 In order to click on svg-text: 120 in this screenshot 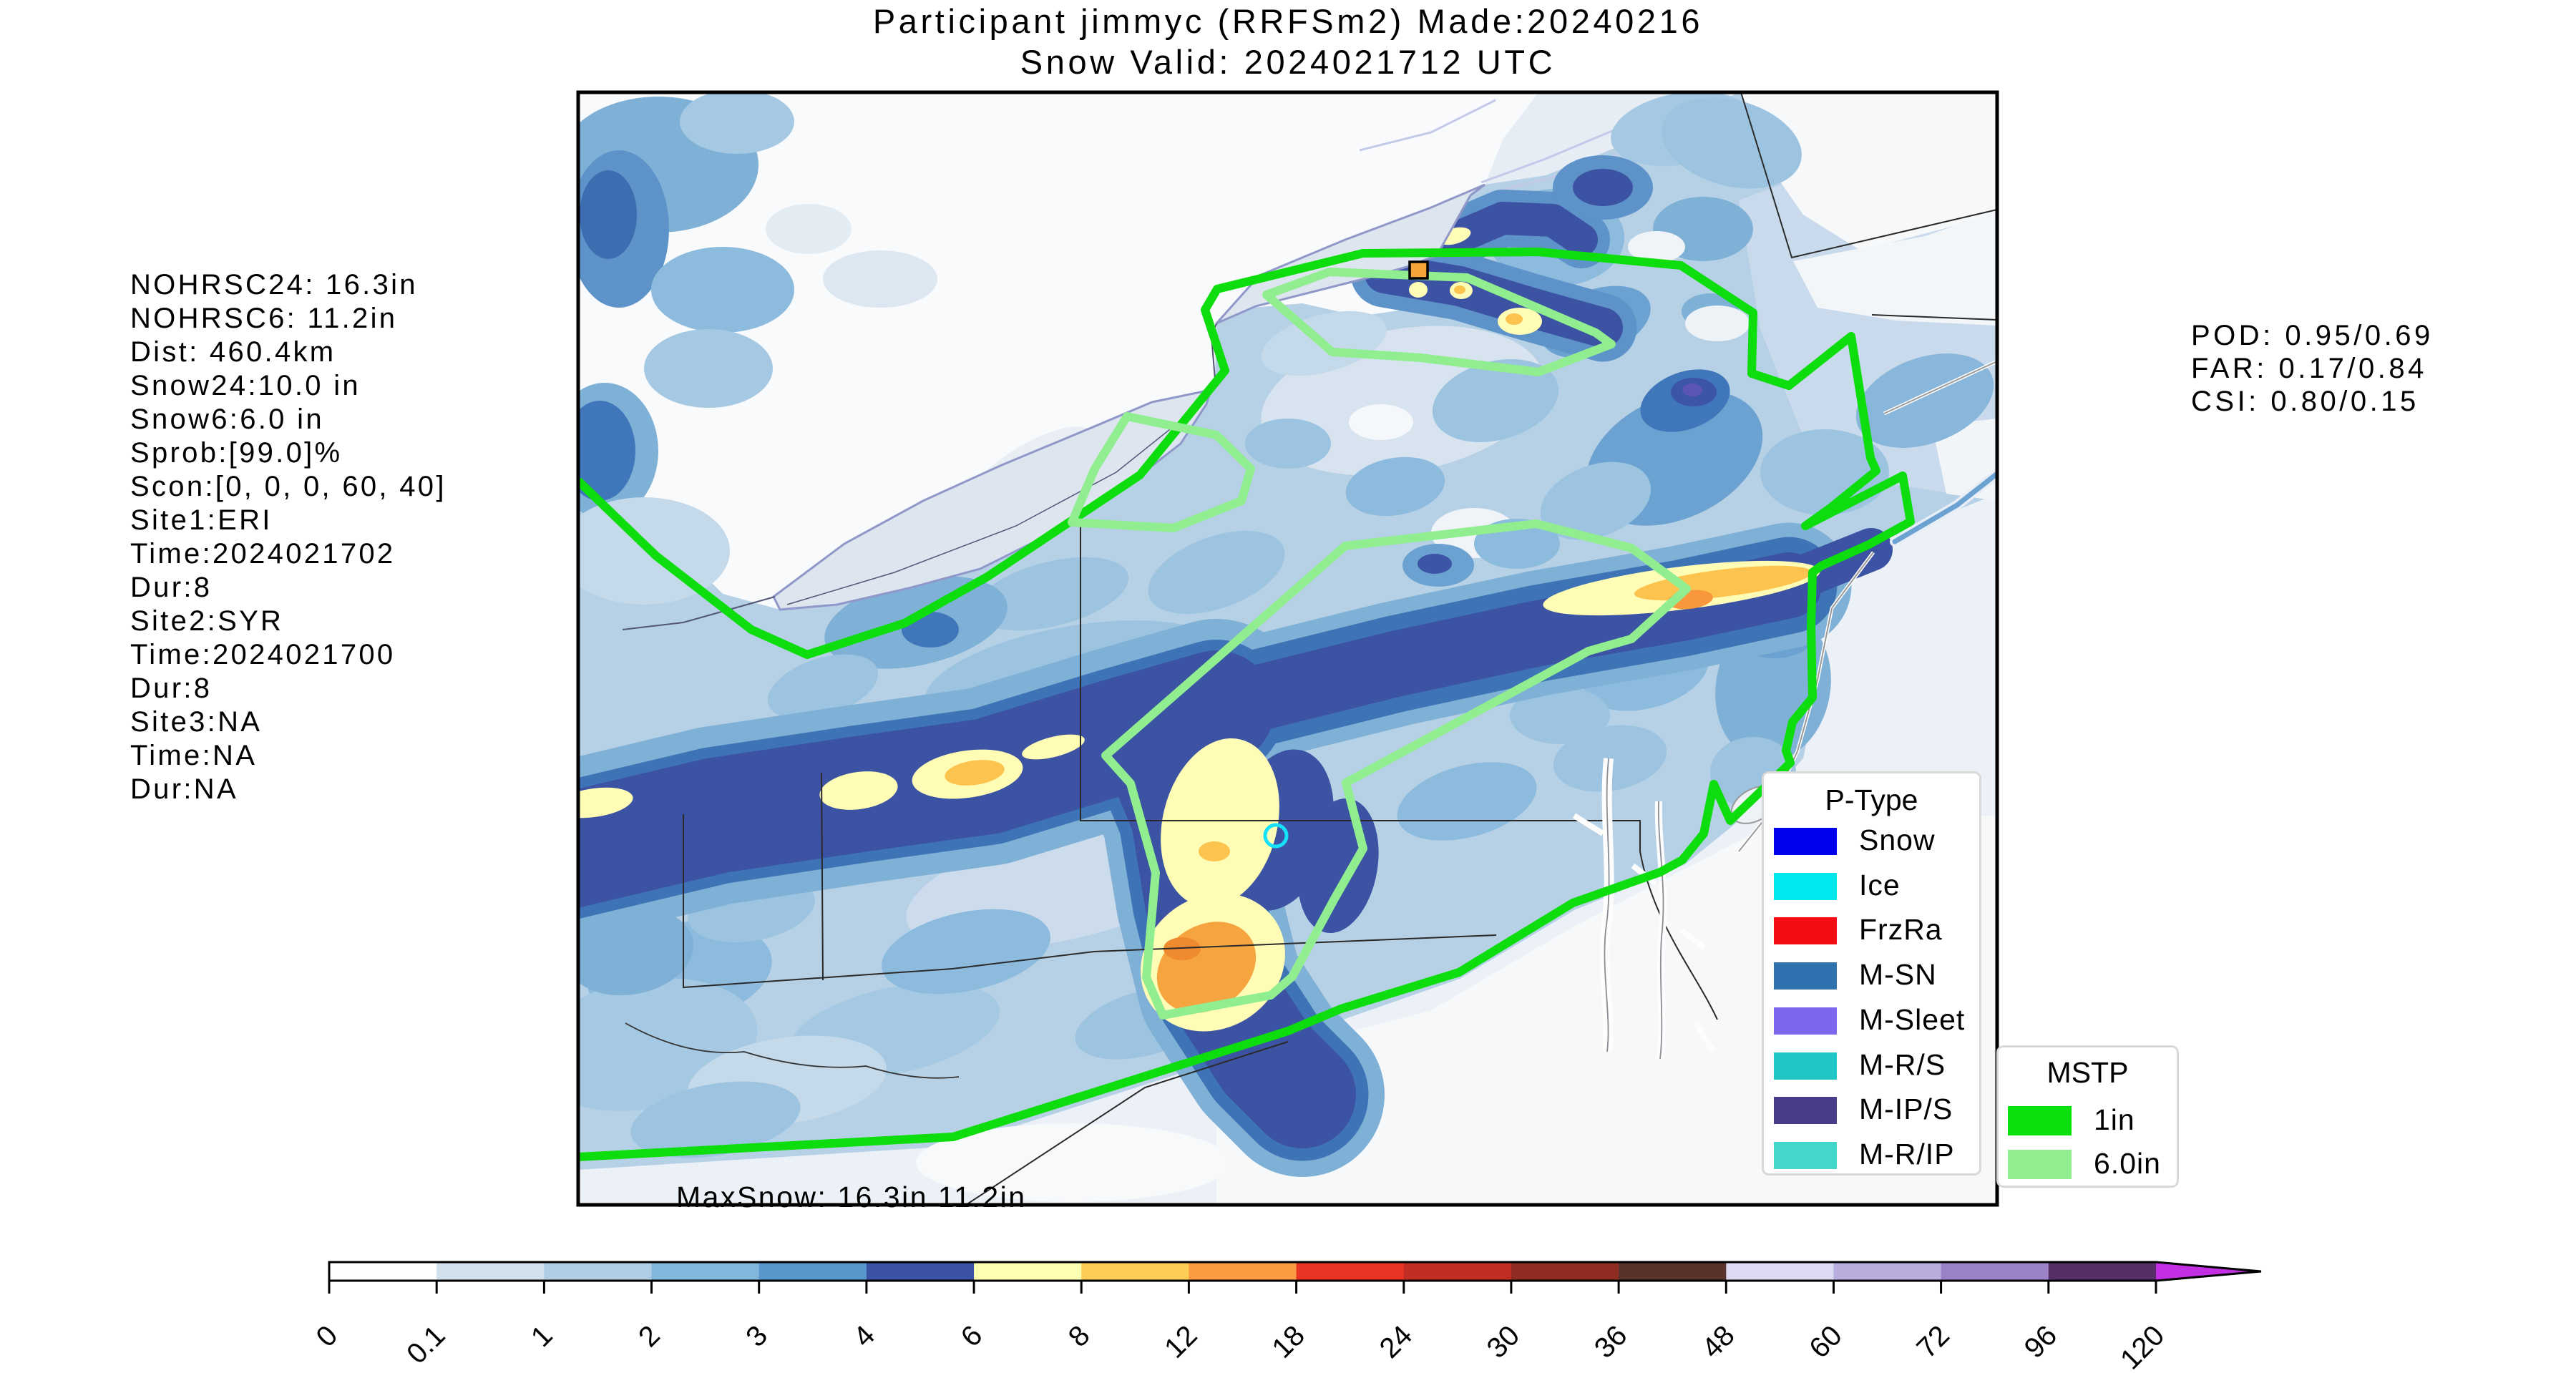, I will do `click(2142, 1346)`.